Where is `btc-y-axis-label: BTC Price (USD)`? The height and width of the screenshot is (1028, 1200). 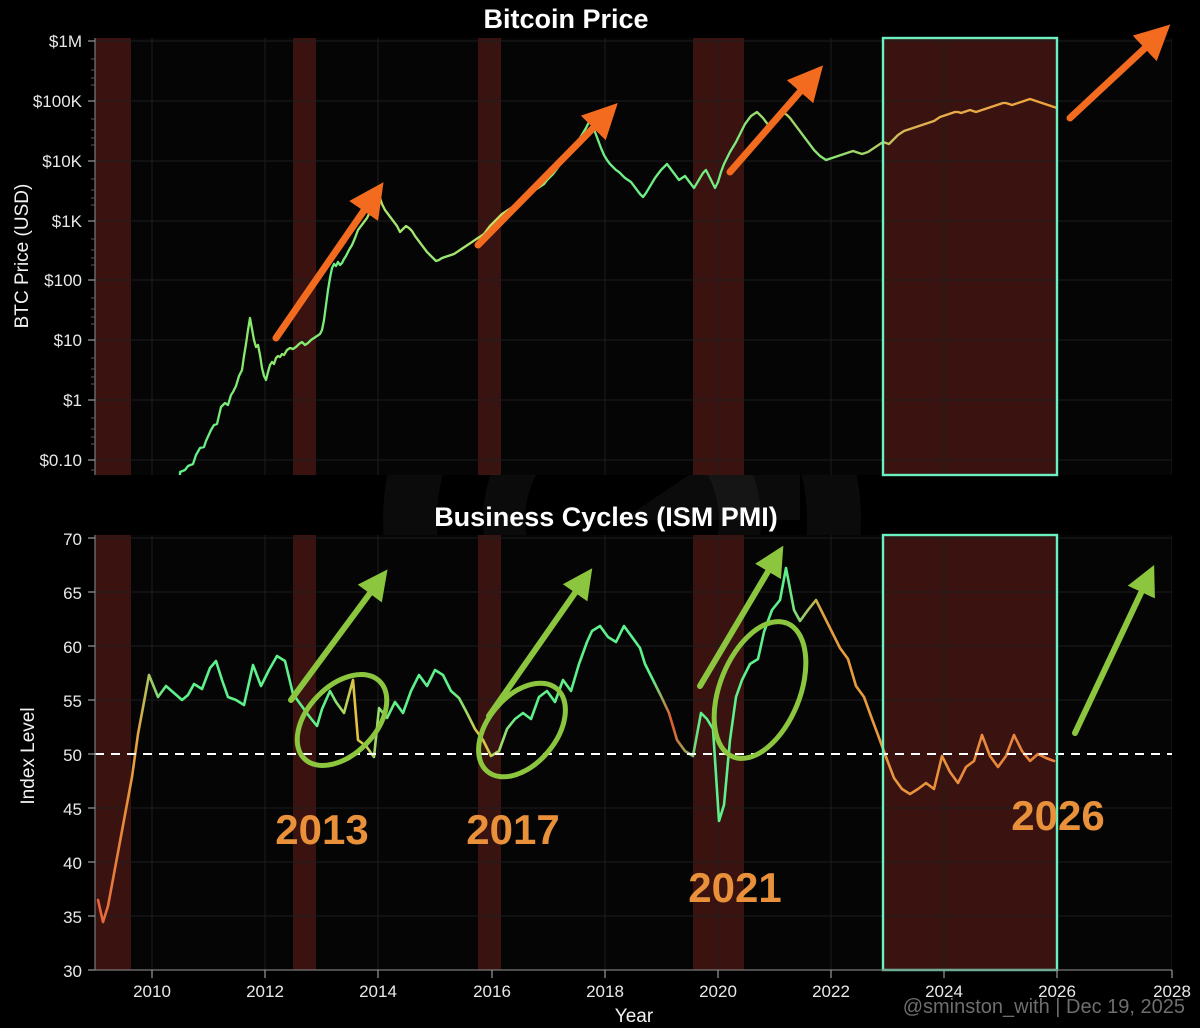
btc-y-axis-label: BTC Price (USD) is located at coordinates (22, 256).